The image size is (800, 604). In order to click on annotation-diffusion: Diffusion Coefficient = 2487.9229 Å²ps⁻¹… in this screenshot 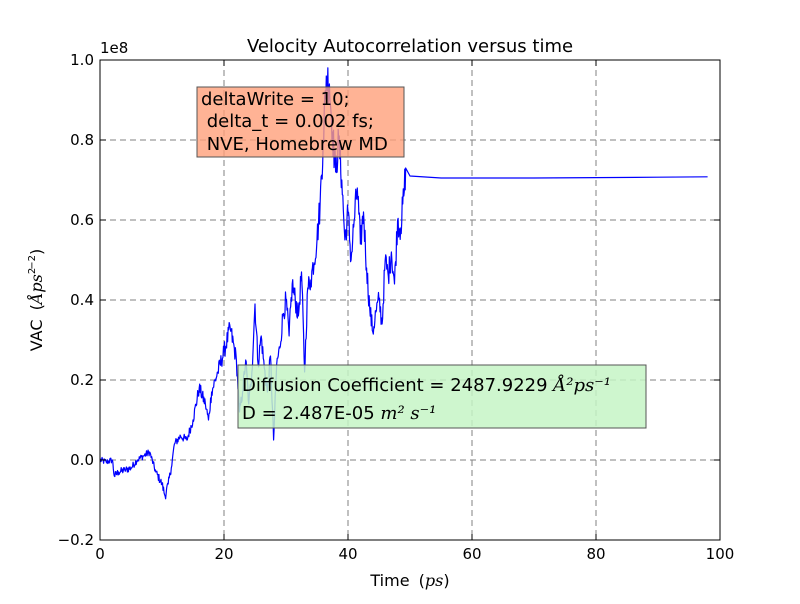, I will do `click(442, 396)`.